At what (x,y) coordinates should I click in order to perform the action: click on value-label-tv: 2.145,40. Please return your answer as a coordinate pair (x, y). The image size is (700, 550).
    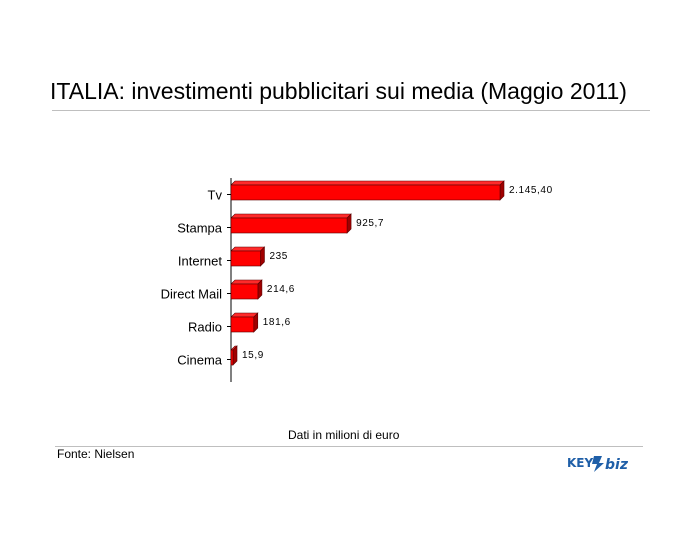
    Looking at the image, I should click on (531, 190).